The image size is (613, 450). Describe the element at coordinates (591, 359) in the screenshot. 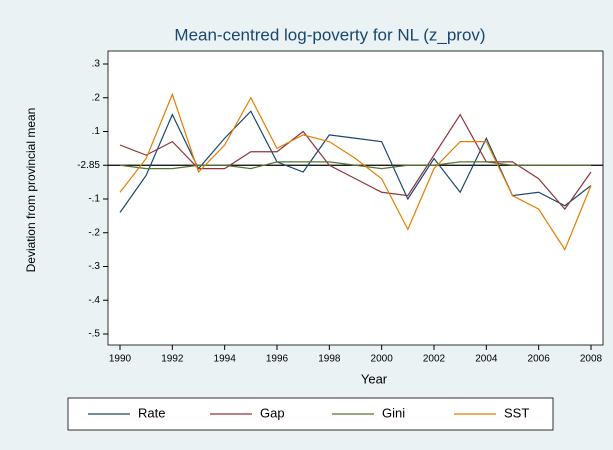

I see `x-tick-label: 2008` at that location.